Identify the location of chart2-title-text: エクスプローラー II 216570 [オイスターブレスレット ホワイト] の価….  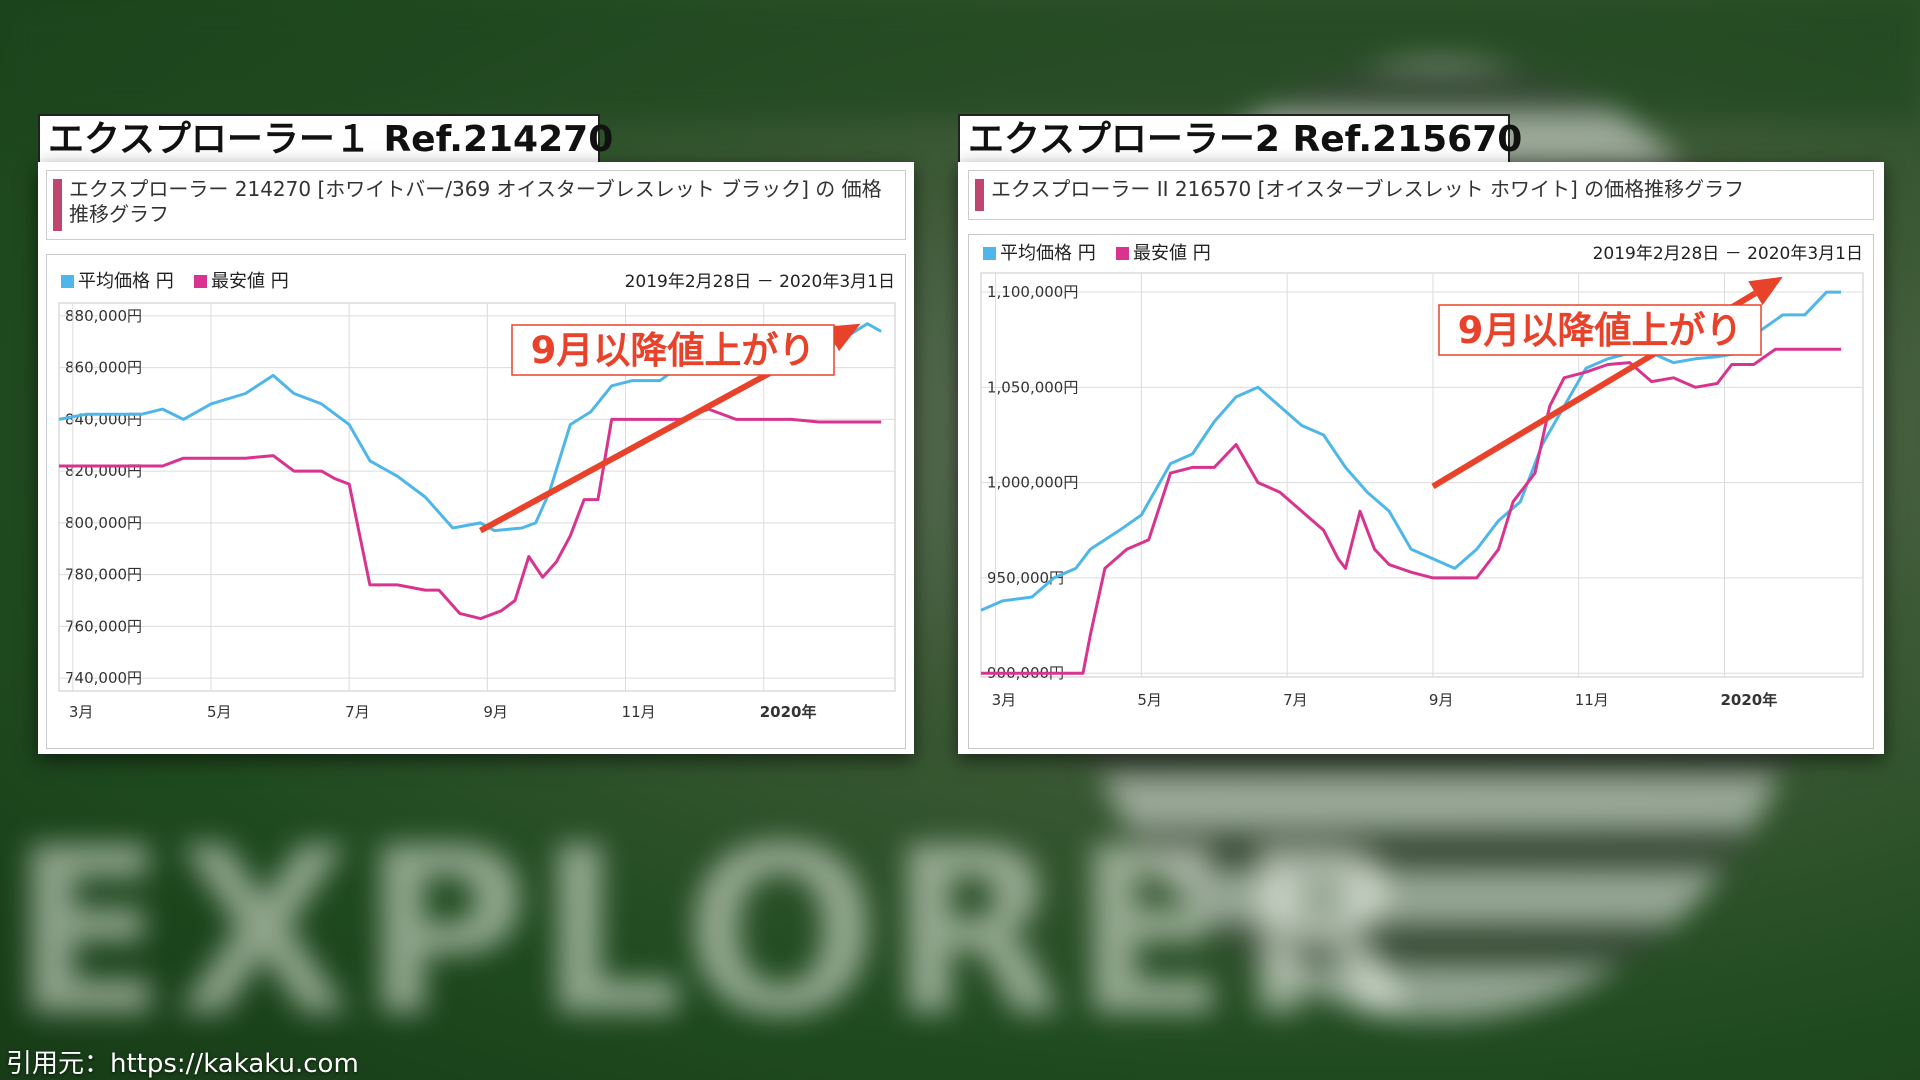
(1368, 189).